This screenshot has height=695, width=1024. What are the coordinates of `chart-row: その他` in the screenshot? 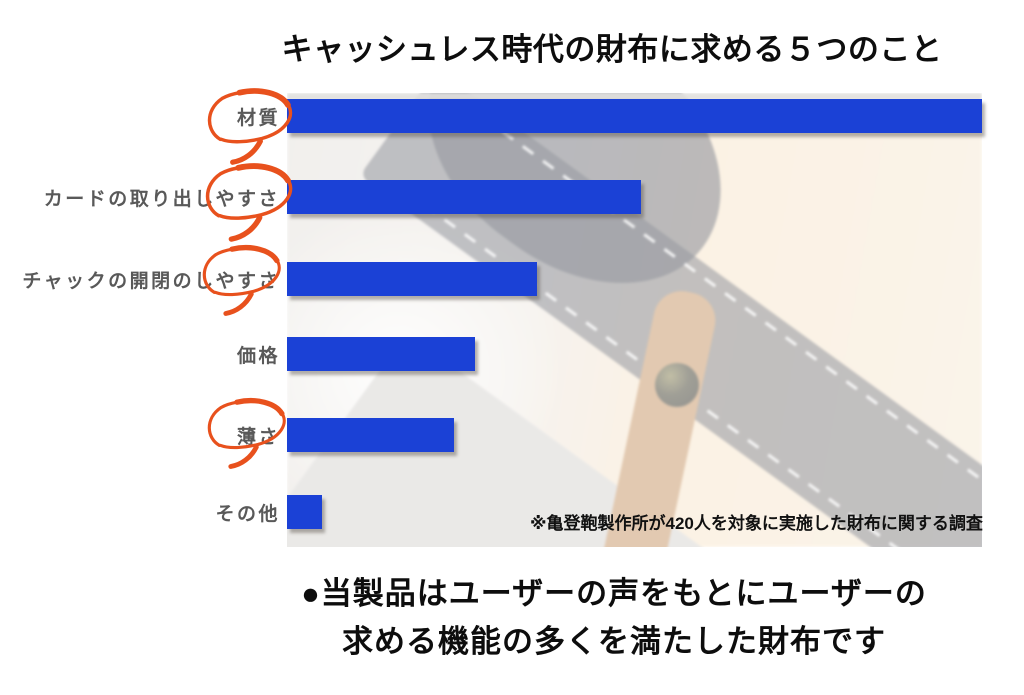 It's located at (512, 512).